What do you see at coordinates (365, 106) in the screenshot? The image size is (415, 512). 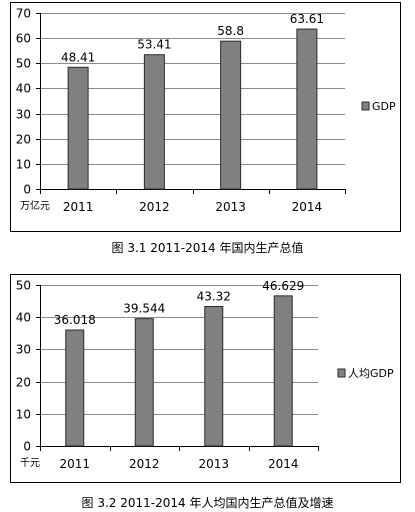 I see `chart-1-legend-swatch` at bounding box center [365, 106].